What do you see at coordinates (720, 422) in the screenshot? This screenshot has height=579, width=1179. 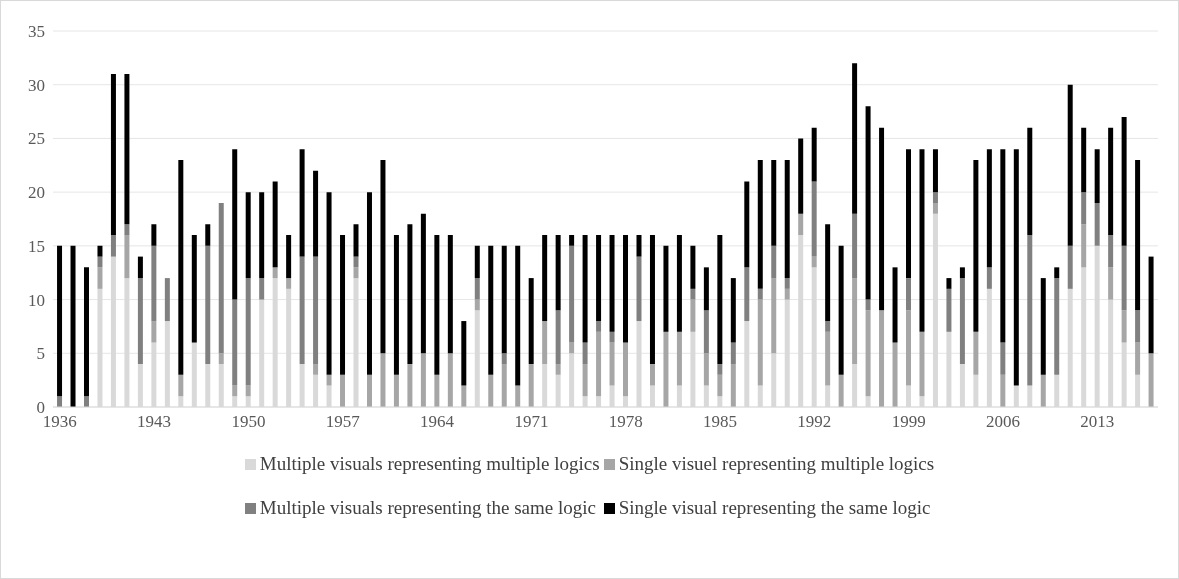 I see `x-tick-label: 1985` at bounding box center [720, 422].